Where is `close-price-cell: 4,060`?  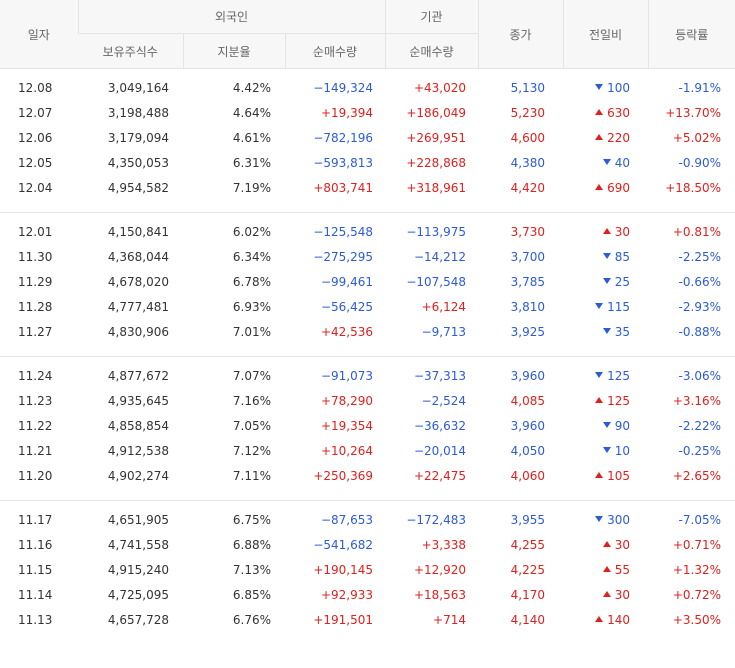
close-price-cell: 4,060 is located at coordinates (527, 475).